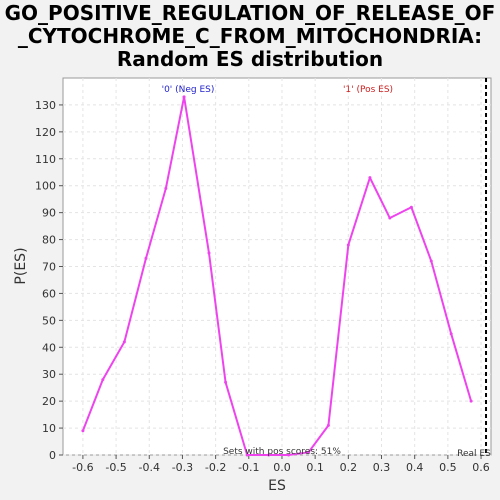 Image resolution: width=500 pixels, height=500 pixels. I want to click on pos-scores-label: Sets with pos scores: 51%, so click(282, 452).